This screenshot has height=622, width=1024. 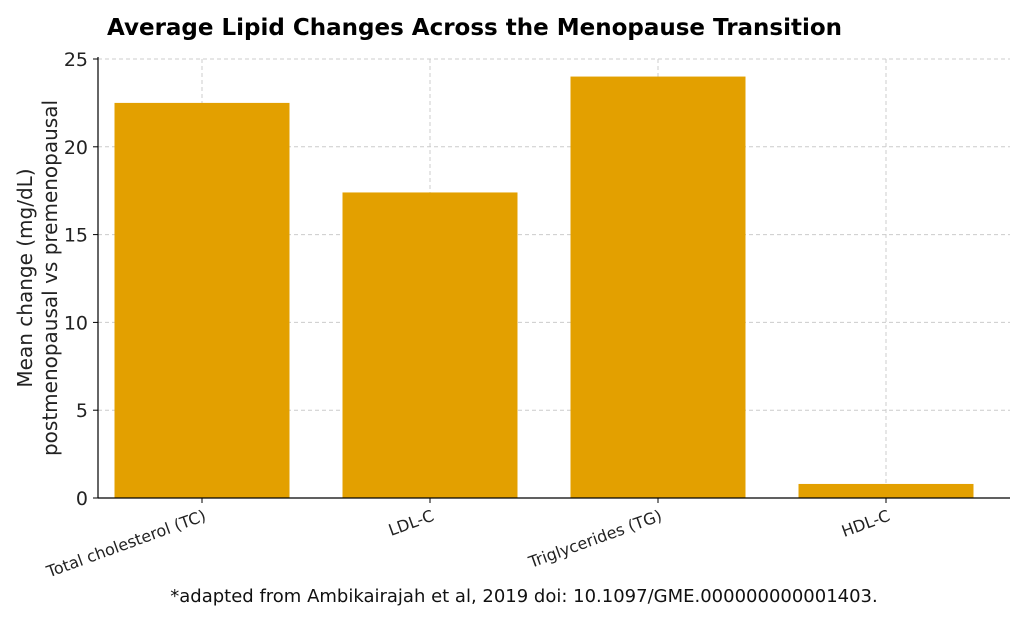 What do you see at coordinates (76, 323) in the screenshot?
I see `y-tick-label: 10` at bounding box center [76, 323].